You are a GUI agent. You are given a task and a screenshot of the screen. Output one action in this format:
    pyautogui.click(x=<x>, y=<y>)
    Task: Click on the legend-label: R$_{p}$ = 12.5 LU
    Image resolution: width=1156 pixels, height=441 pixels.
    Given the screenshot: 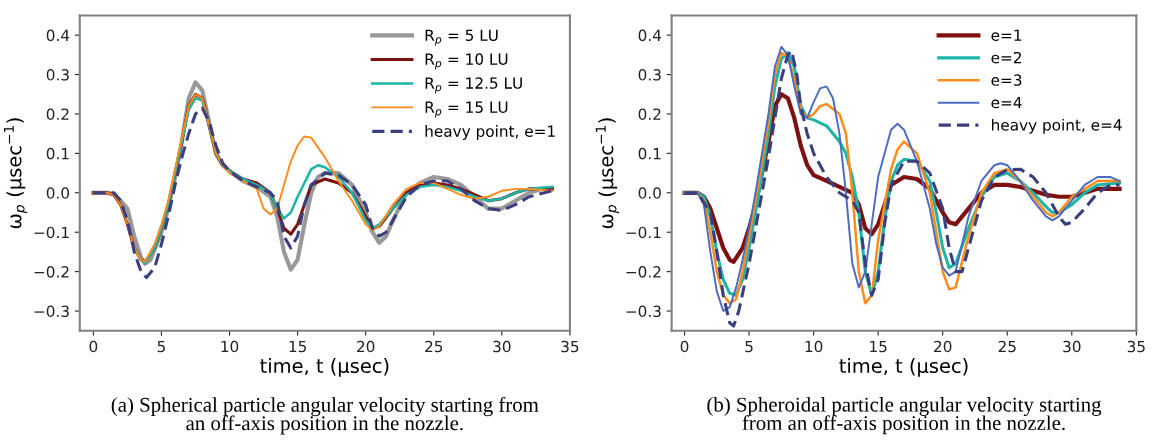 What is the action you would take?
    pyautogui.click(x=473, y=85)
    